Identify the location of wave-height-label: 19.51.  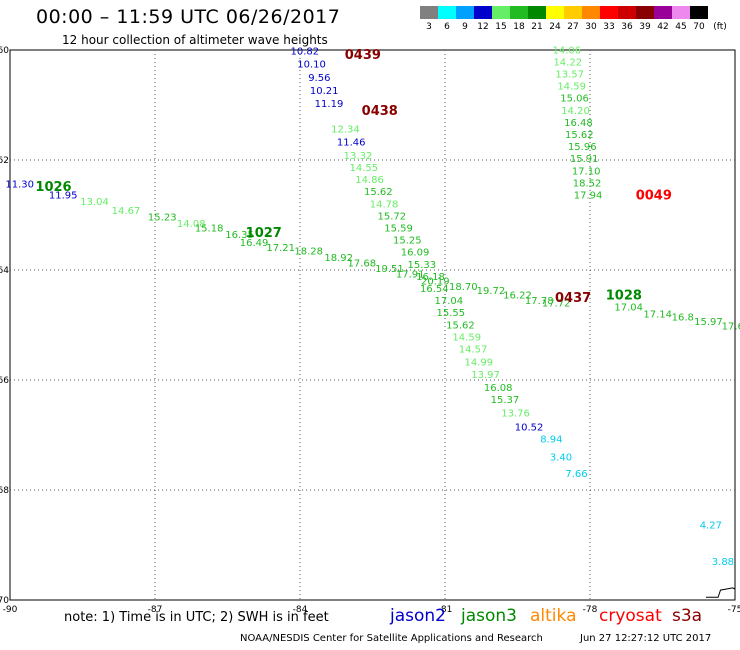
(389, 269).